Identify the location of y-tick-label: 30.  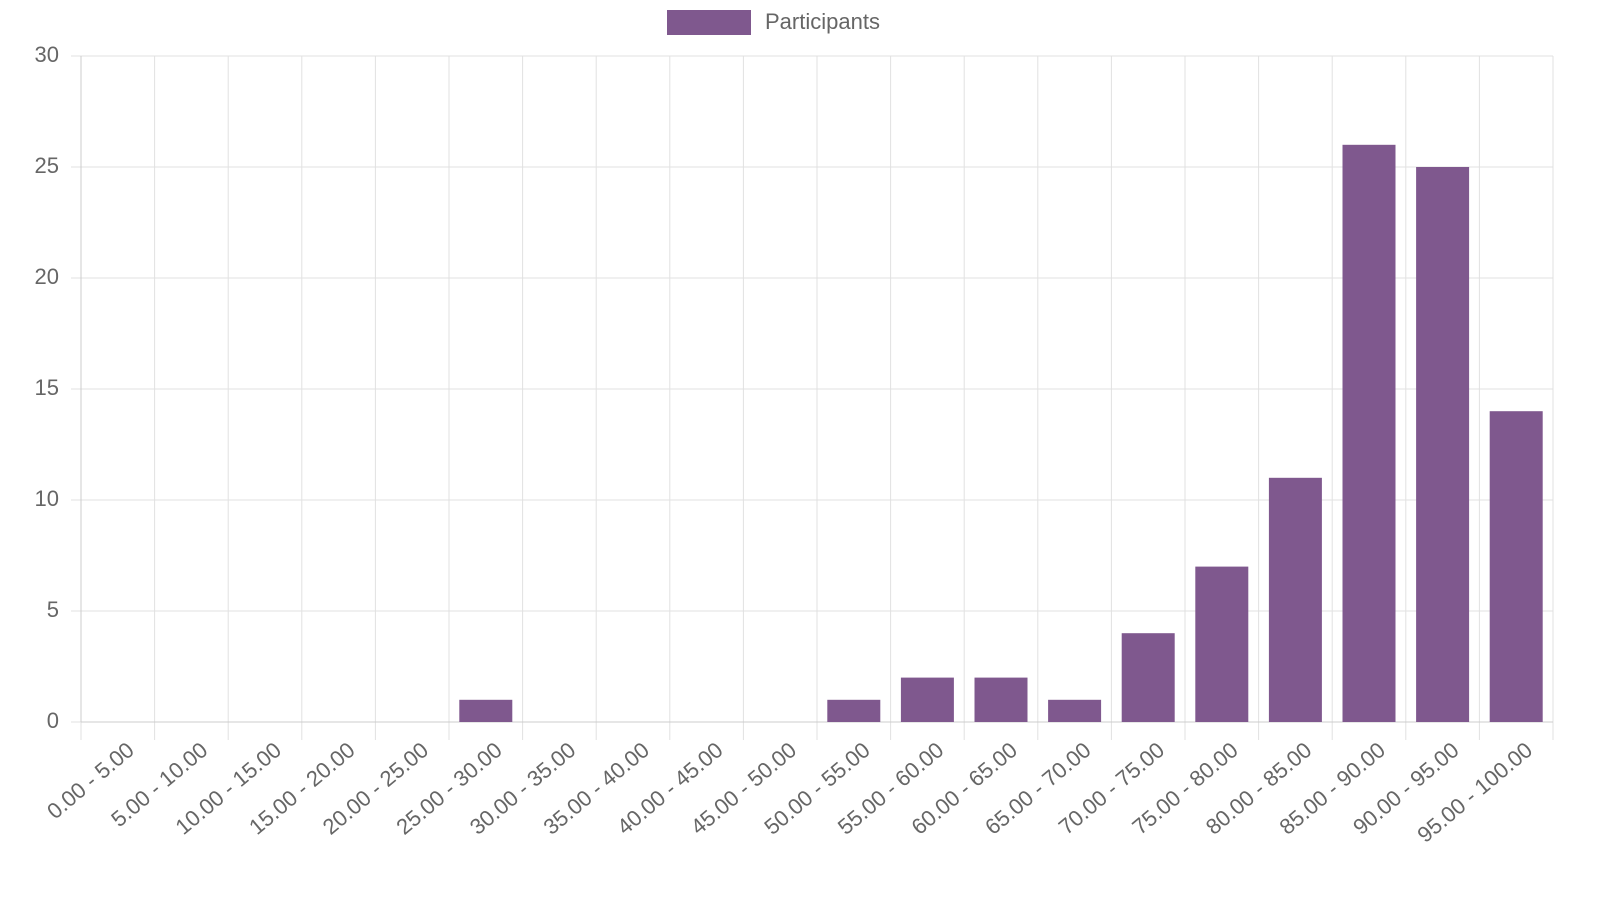
(47, 54).